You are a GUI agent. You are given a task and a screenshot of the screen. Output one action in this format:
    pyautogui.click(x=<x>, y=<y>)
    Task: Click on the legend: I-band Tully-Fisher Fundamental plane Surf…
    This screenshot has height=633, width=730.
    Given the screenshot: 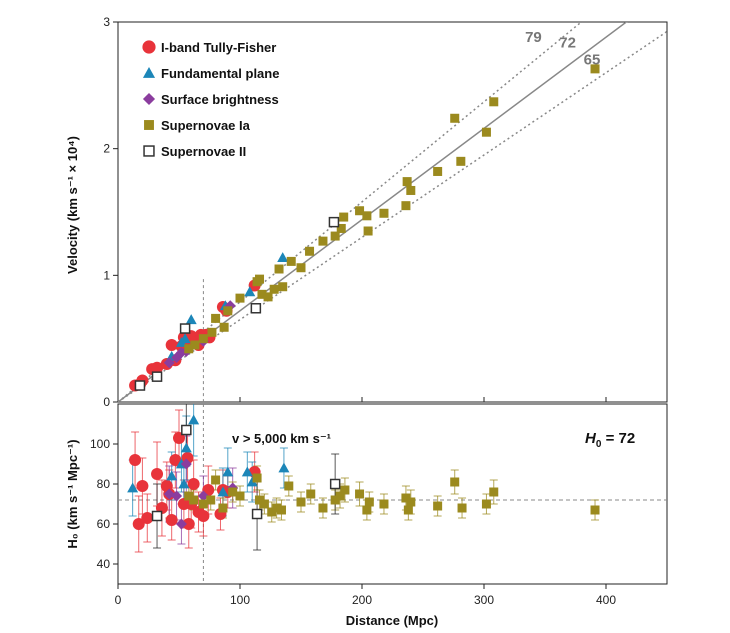 What is the action you would take?
    pyautogui.click(x=210, y=99)
    